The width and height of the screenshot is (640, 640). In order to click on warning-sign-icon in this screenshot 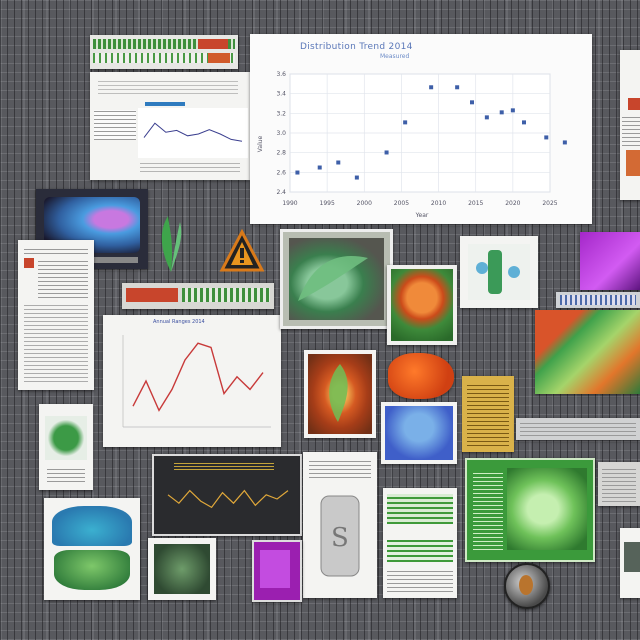, I will do `click(242, 251)`.